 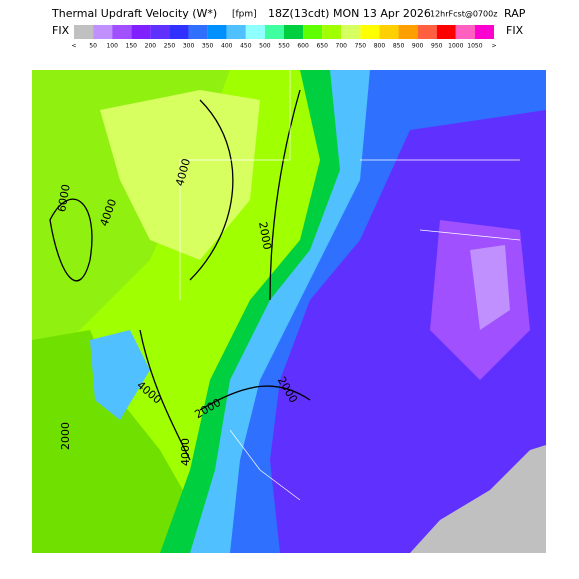 What do you see at coordinates (265, 46) in the screenshot?
I see `legend-label: 500` at bounding box center [265, 46].